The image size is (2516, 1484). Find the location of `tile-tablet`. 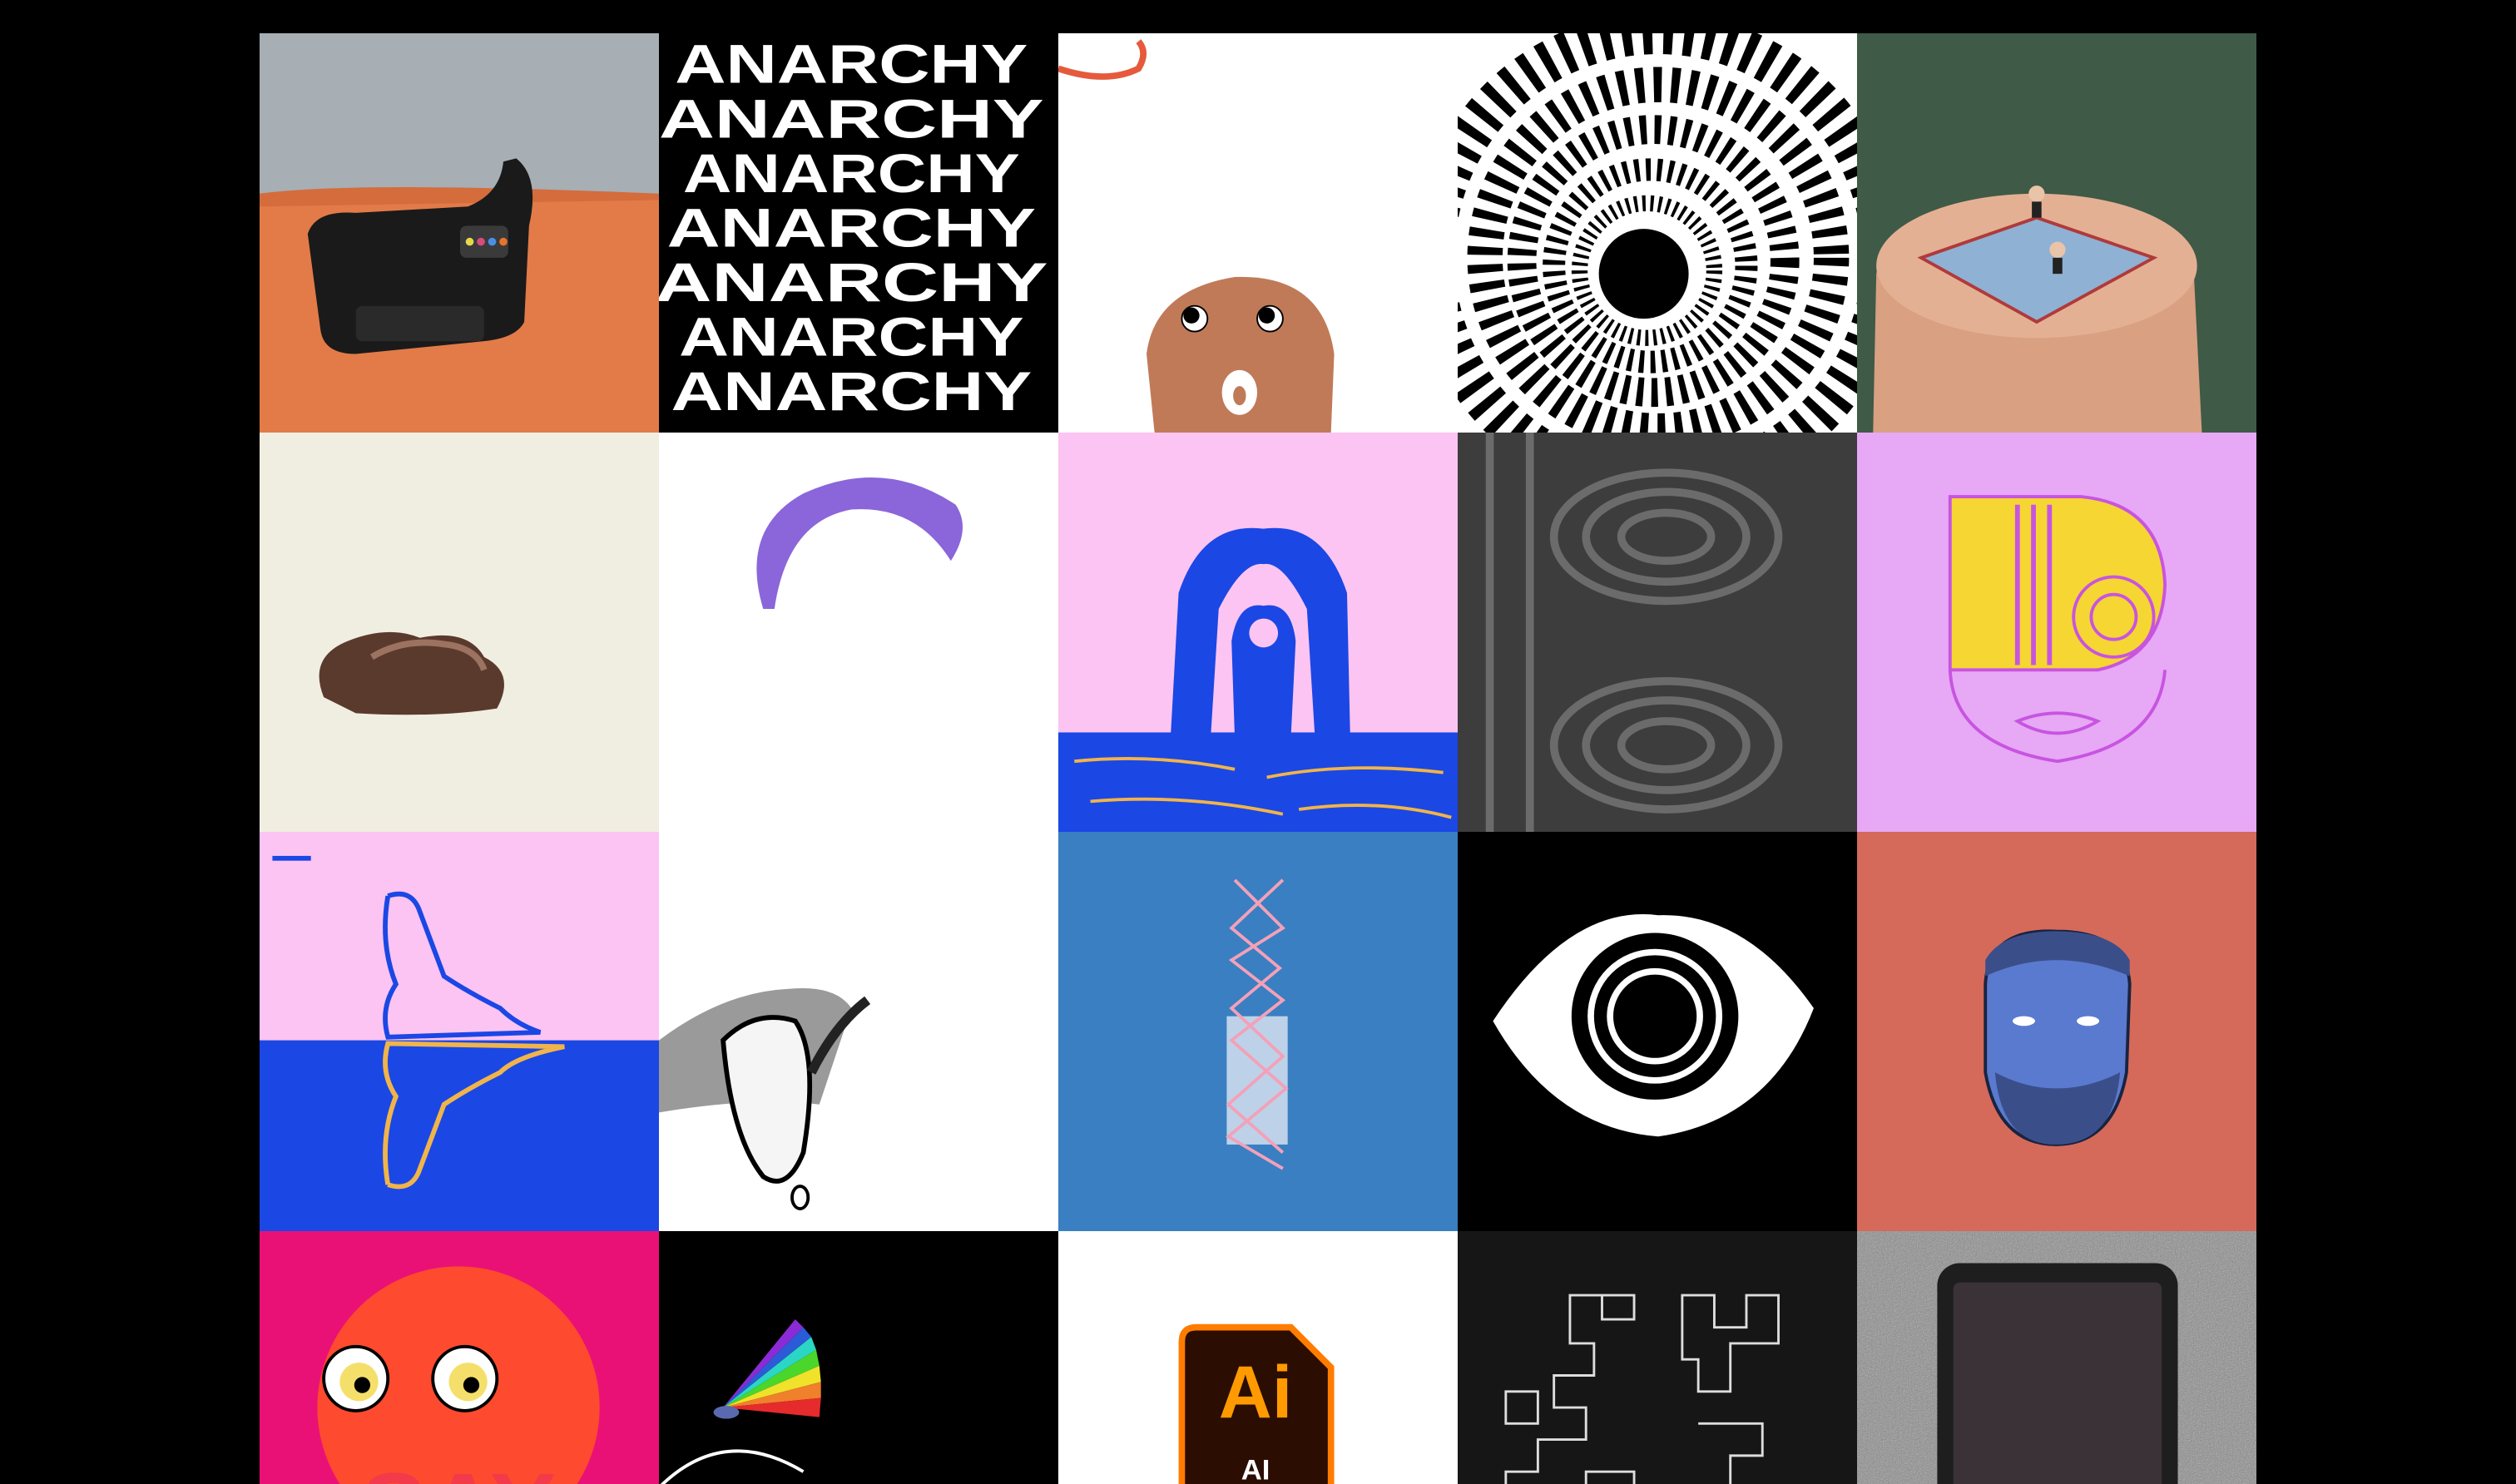

tile-tablet is located at coordinates (2056, 1357).